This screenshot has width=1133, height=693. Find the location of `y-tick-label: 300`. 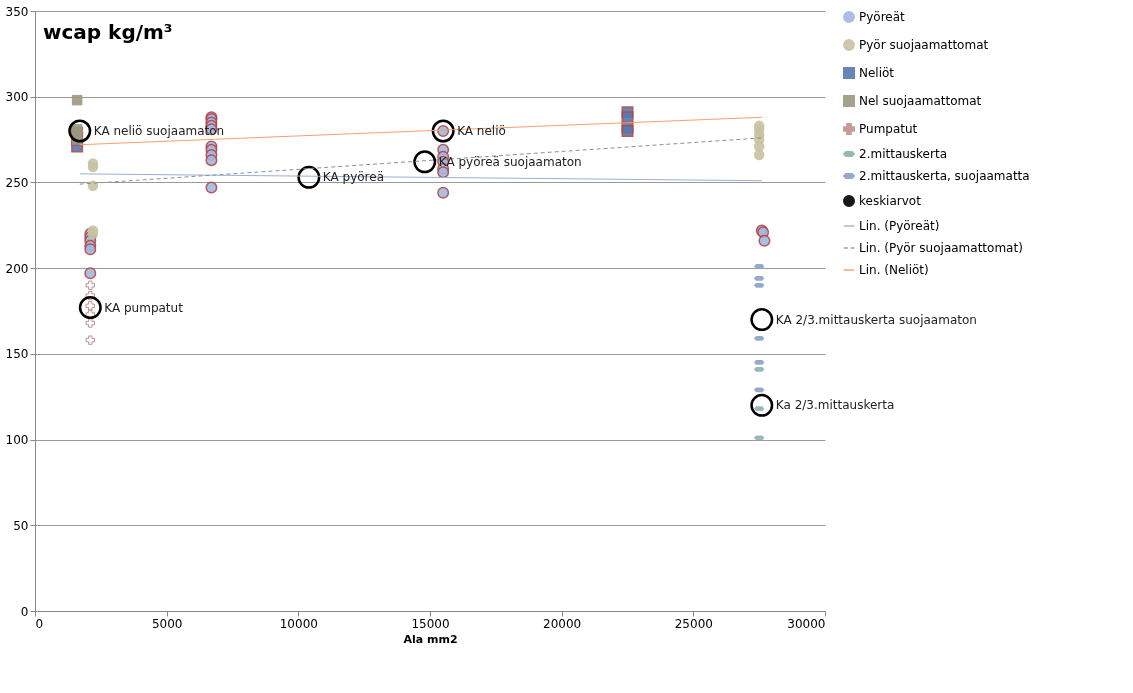

y-tick-label: 300 is located at coordinates (17, 97).